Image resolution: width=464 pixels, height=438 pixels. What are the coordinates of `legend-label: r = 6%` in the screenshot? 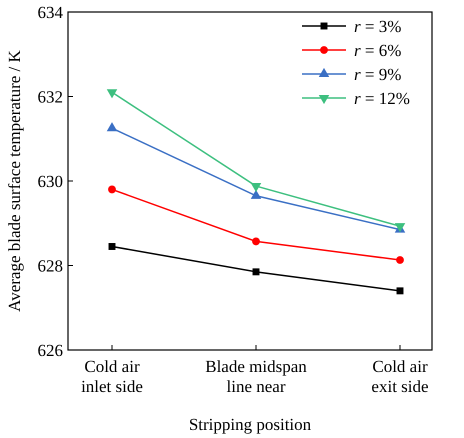 It's located at (378, 50).